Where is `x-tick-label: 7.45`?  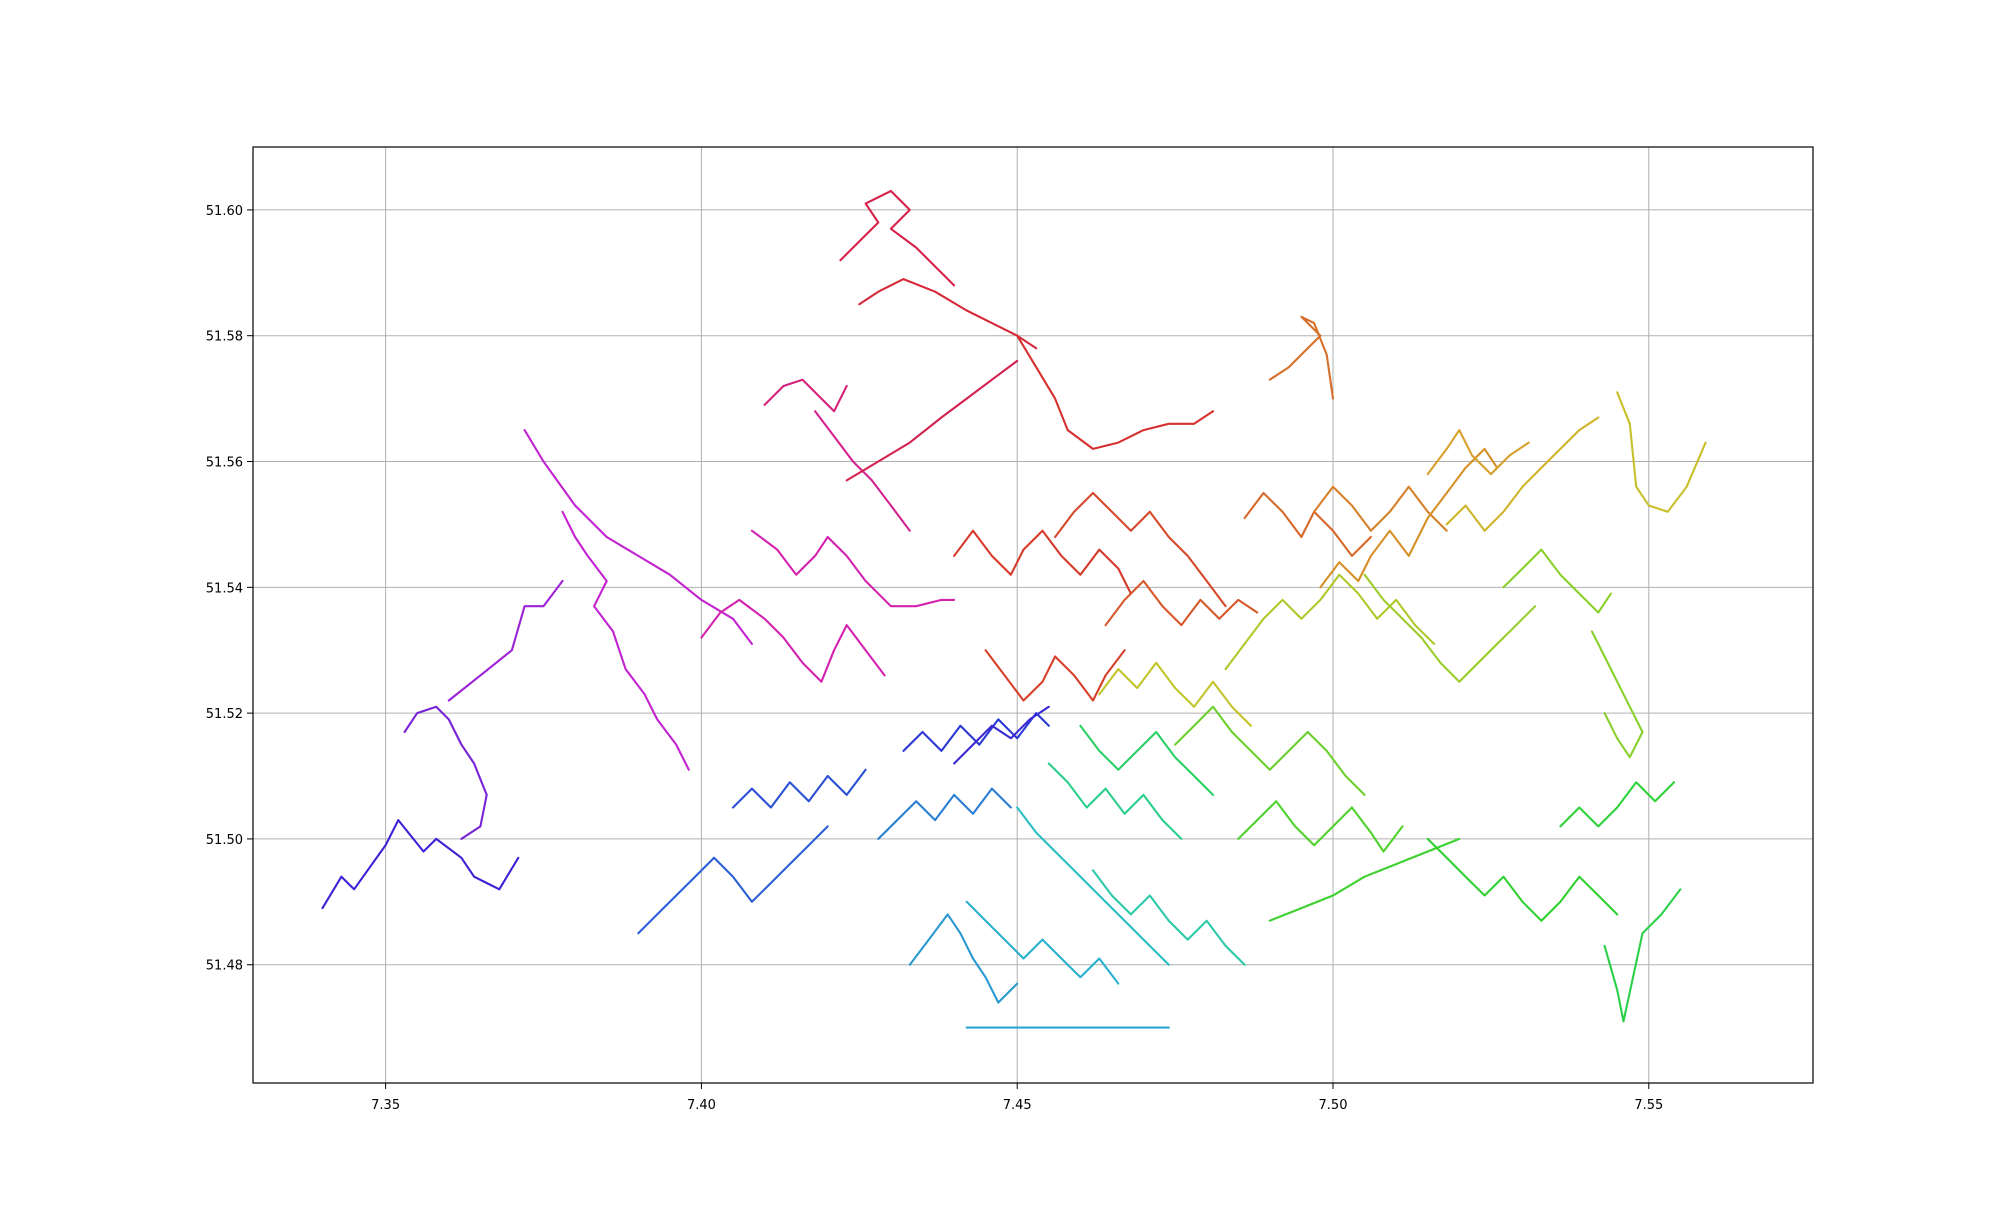
x-tick-label: 7.45 is located at coordinates (1017, 1105).